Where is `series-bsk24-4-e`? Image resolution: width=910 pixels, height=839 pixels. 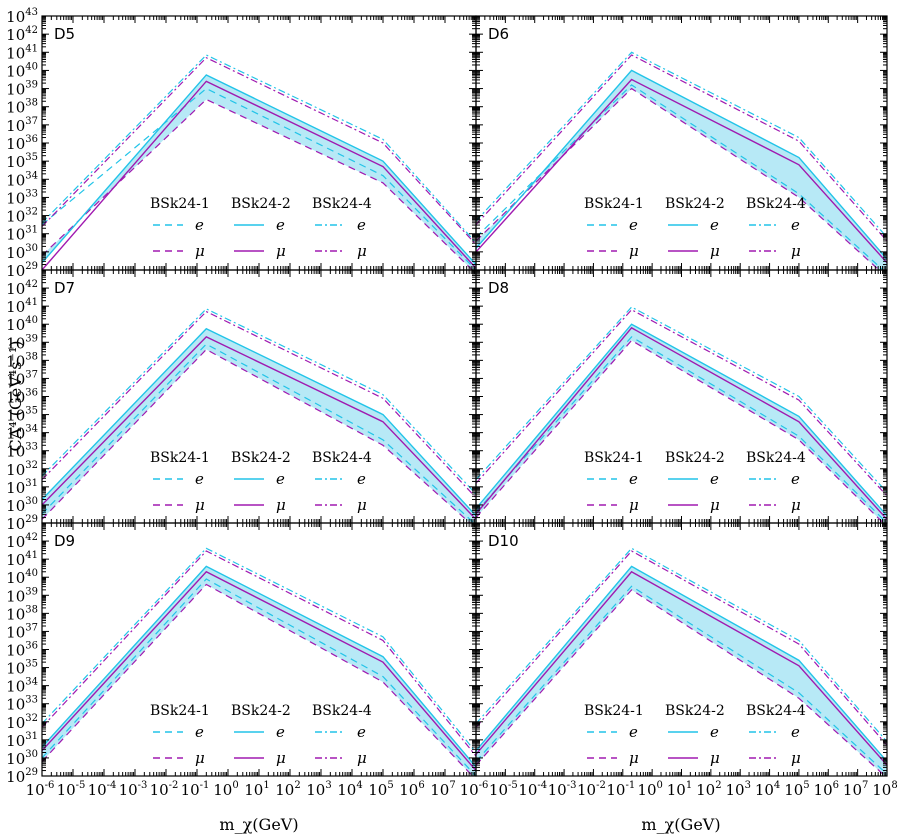 series-bsk24-4-e is located at coordinates (259, 401).